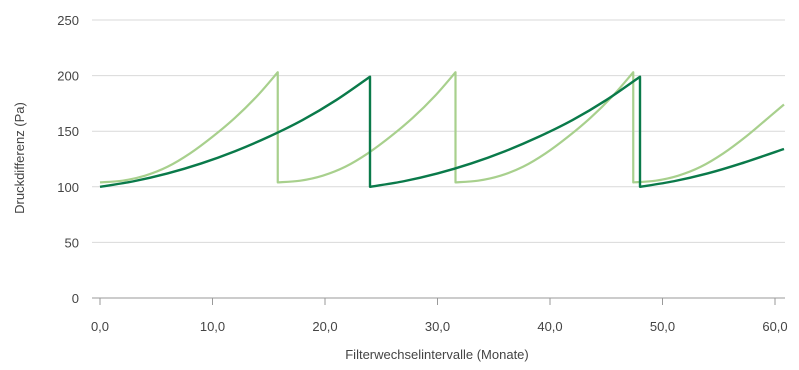  Describe the element at coordinates (68, 20) in the screenshot. I see `y-tick-label: 250` at that location.